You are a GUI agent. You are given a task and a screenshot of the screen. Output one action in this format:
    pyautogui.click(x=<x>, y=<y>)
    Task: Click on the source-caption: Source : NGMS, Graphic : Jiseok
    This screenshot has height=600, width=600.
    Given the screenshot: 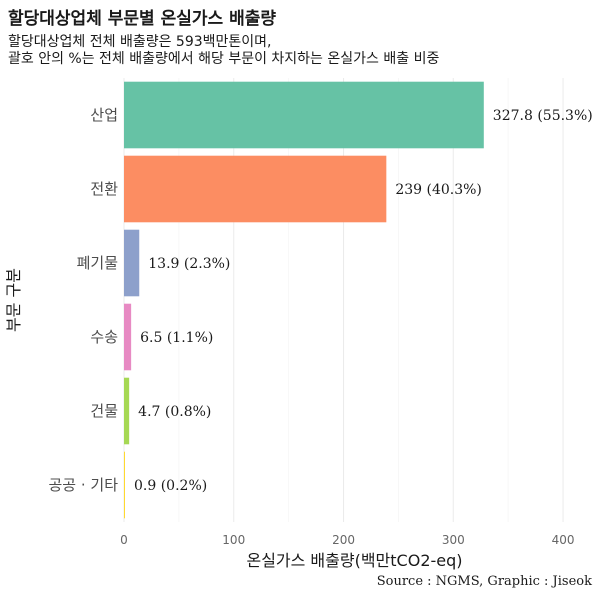 What is the action you would take?
    pyautogui.click(x=484, y=581)
    